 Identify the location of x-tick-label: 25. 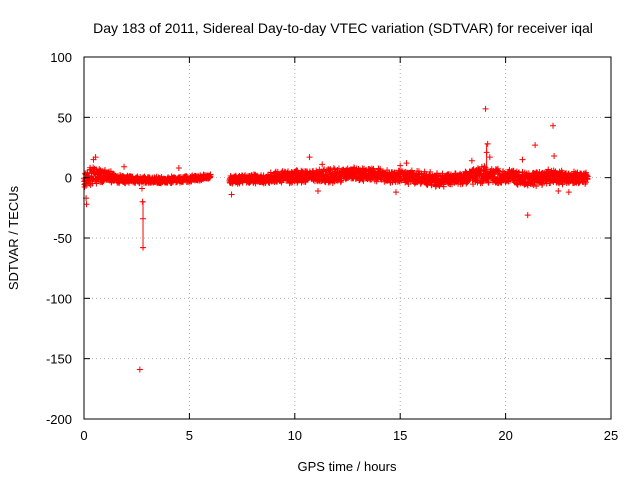
(611, 435).